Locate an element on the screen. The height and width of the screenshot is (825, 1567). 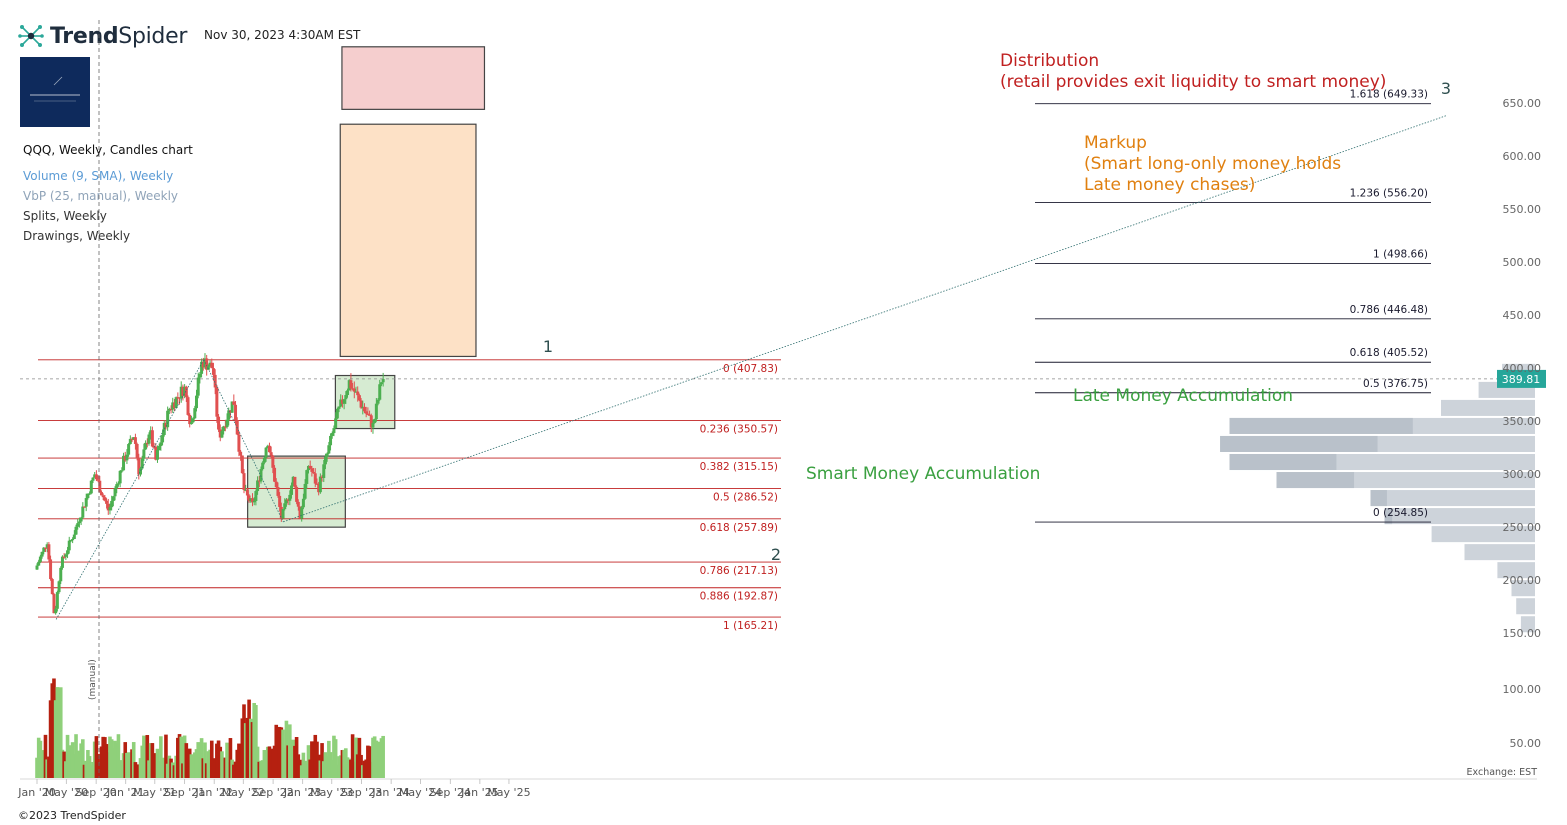
legend-vbp: VbP (25, manual), Weekly is located at coordinates (101, 196).